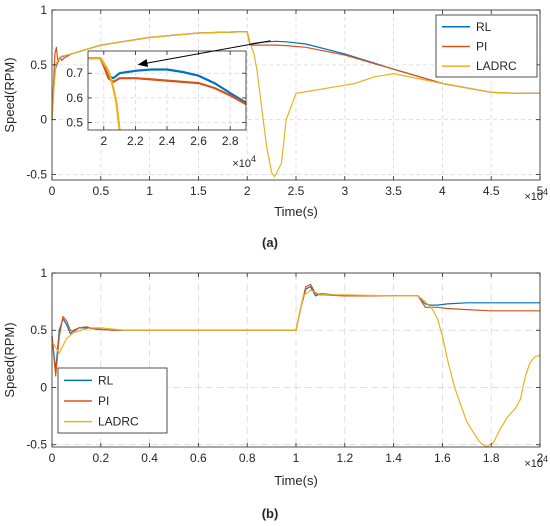  I want to click on x-tick-label: 2.2, so click(135, 141).